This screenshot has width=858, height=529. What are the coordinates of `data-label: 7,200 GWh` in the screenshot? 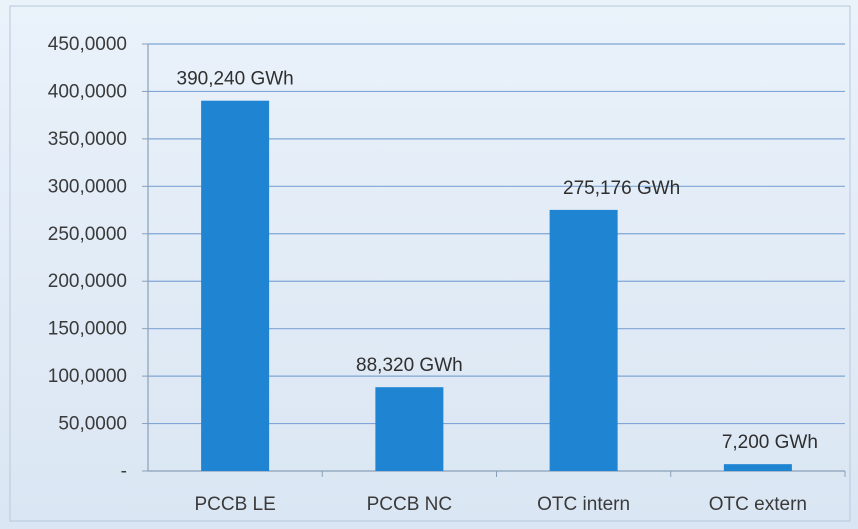 It's located at (770, 442).